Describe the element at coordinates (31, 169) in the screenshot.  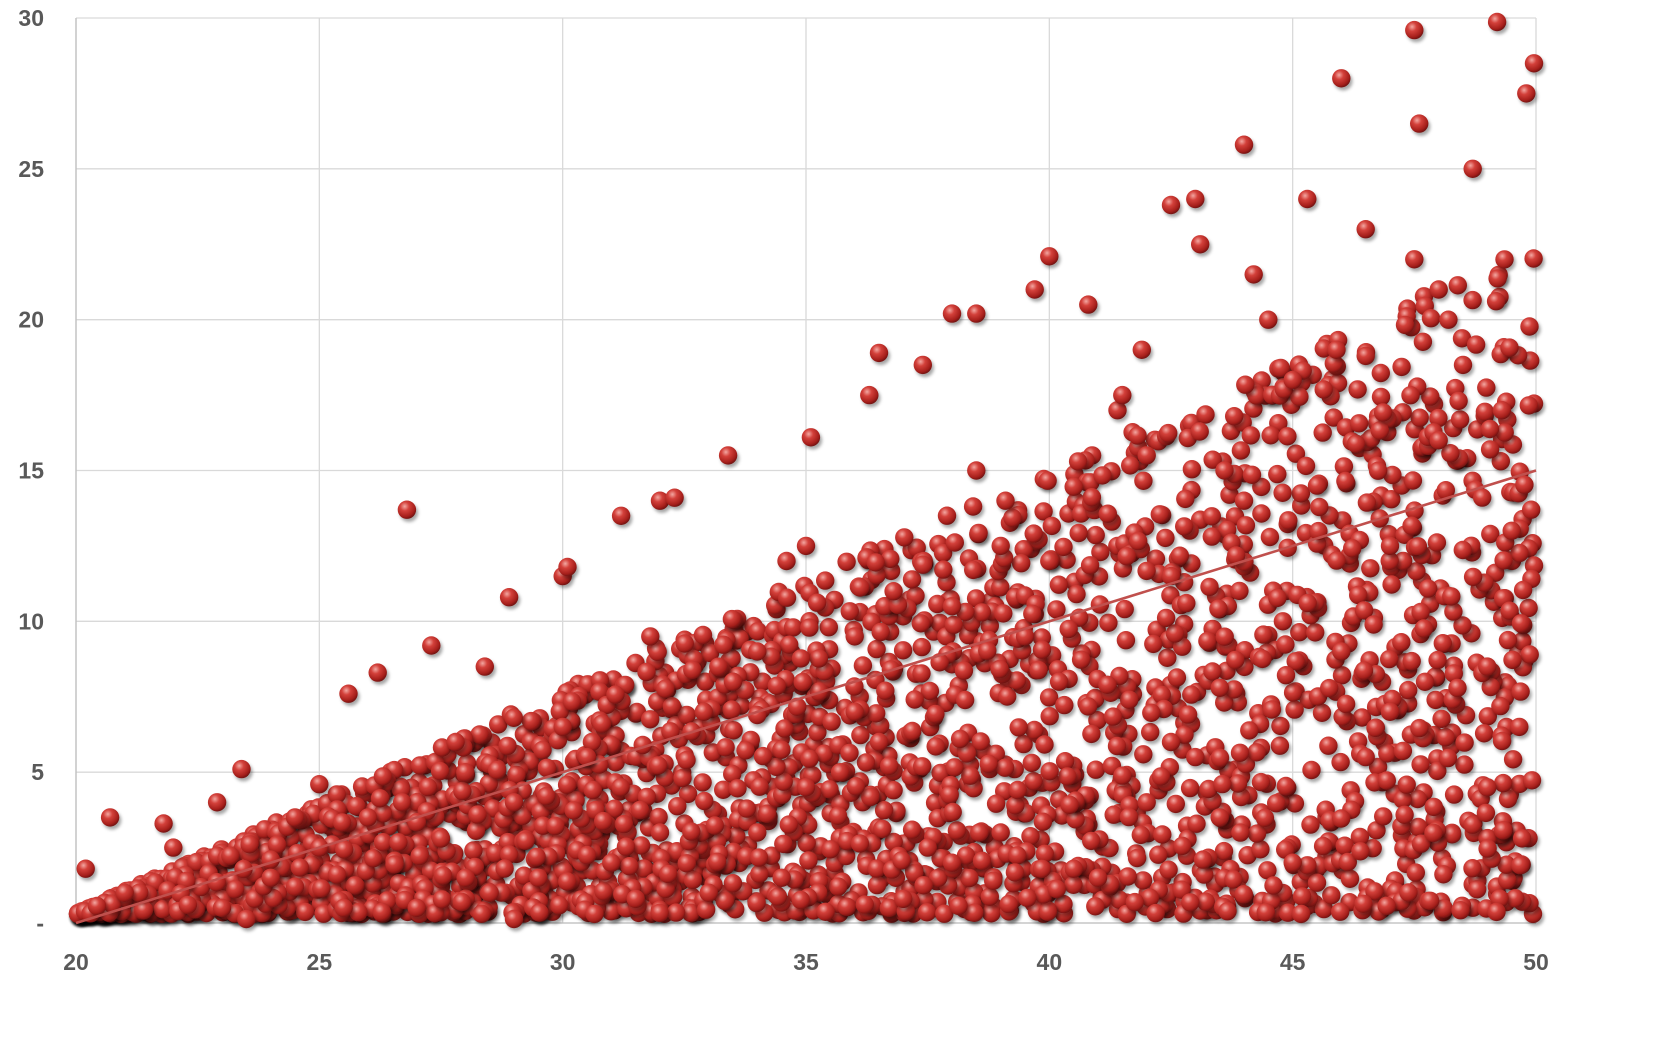
I see `y-tick-label: 25` at that location.